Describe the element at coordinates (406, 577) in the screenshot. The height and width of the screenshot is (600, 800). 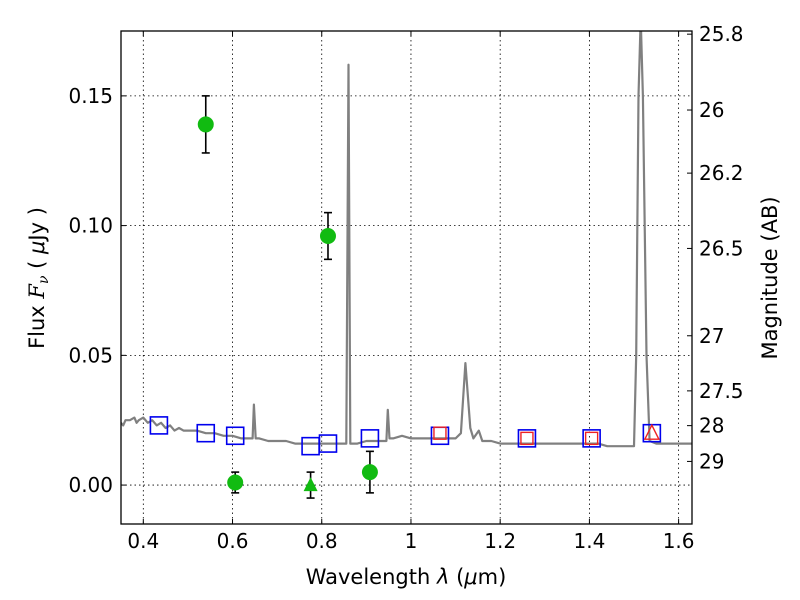
I see `x-axis-label: Wavelength λ (μm)` at that location.